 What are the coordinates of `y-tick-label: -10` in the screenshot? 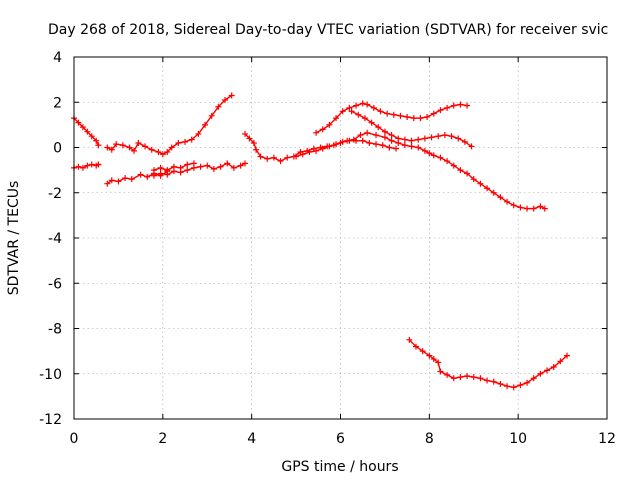 It's located at (50, 375).